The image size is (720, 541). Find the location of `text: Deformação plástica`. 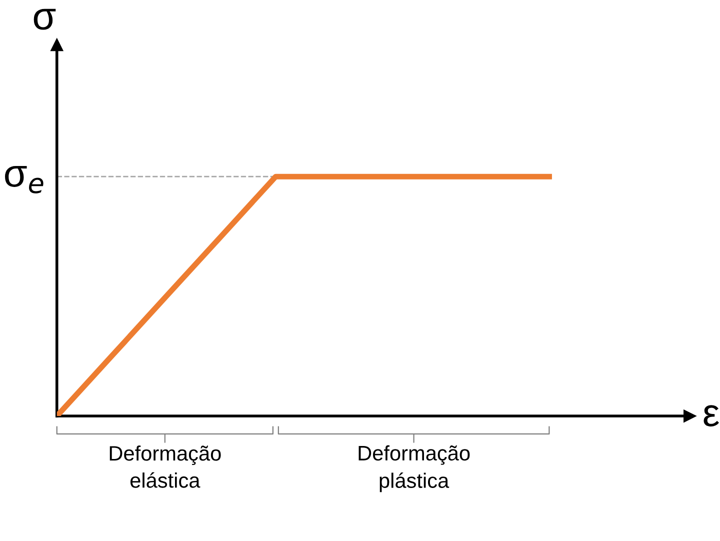

text: Deformação plástica is located at coordinates (414, 468).